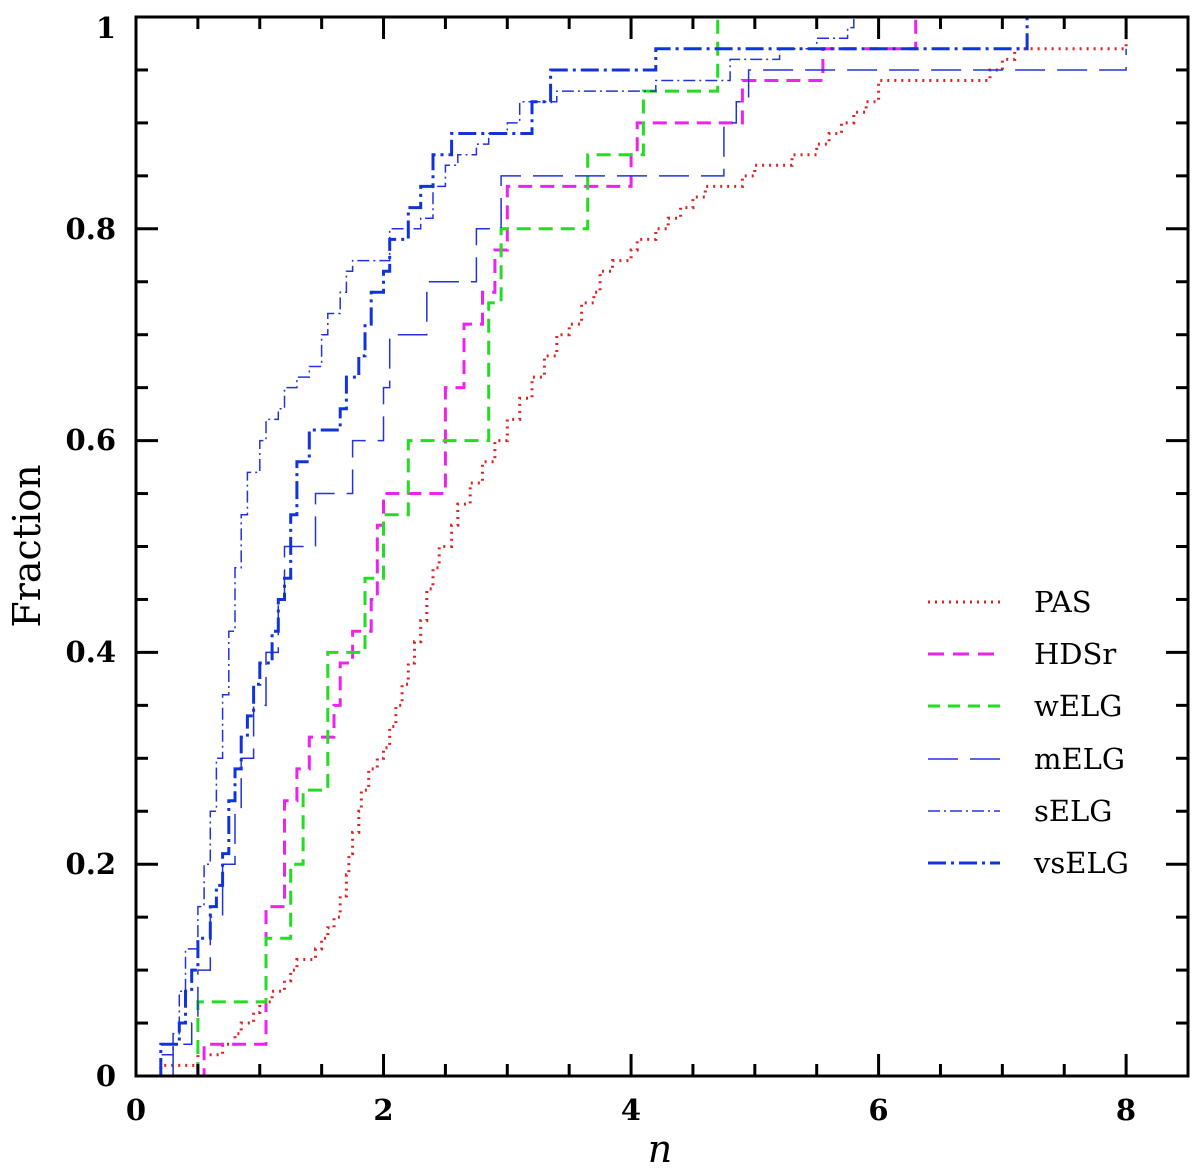 The height and width of the screenshot is (1168, 1200). Describe the element at coordinates (27, 545) in the screenshot. I see `y-axis-title: Fraction` at that location.